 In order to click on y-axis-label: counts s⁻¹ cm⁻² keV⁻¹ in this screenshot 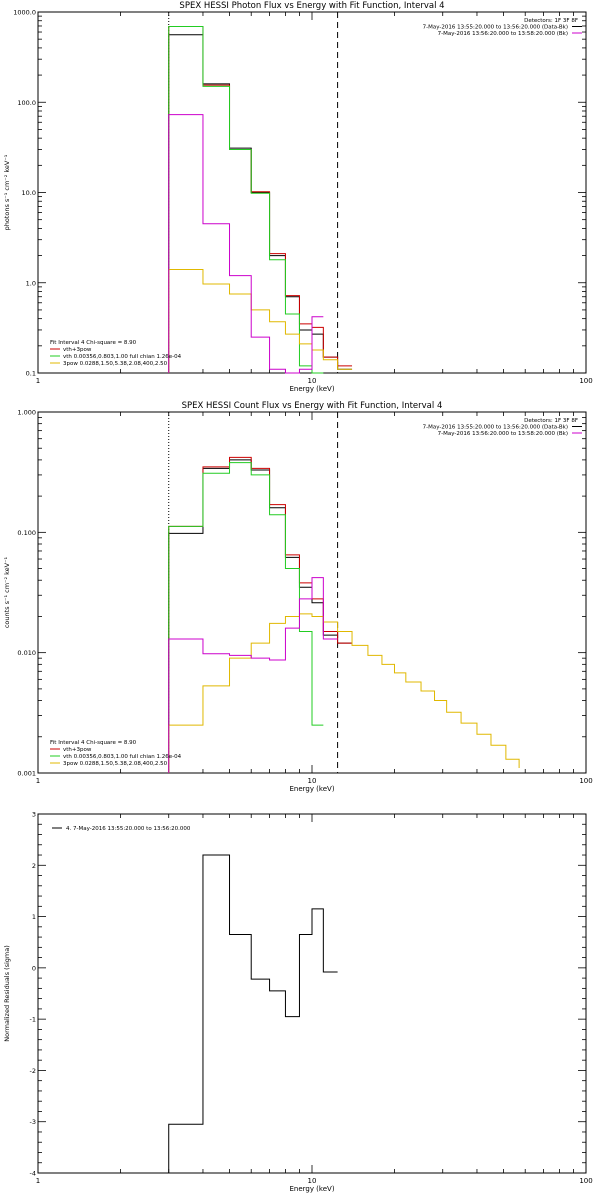, I will do `click(7, 592)`.